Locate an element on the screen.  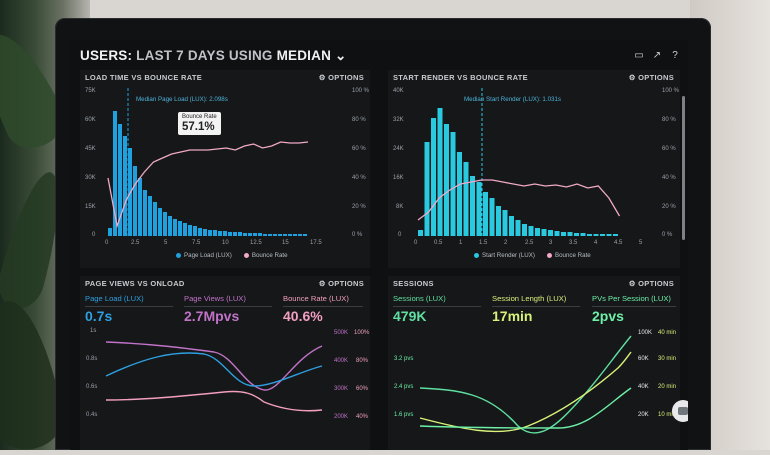
y3-axis-tick: 20 min is located at coordinates (667, 387).